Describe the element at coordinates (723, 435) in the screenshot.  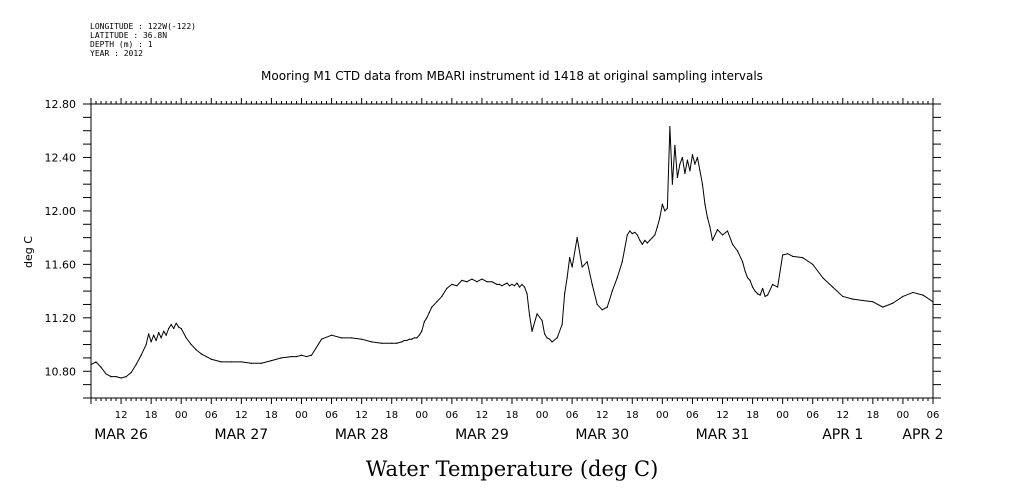
I see `x-day-label: MAR 31` at that location.